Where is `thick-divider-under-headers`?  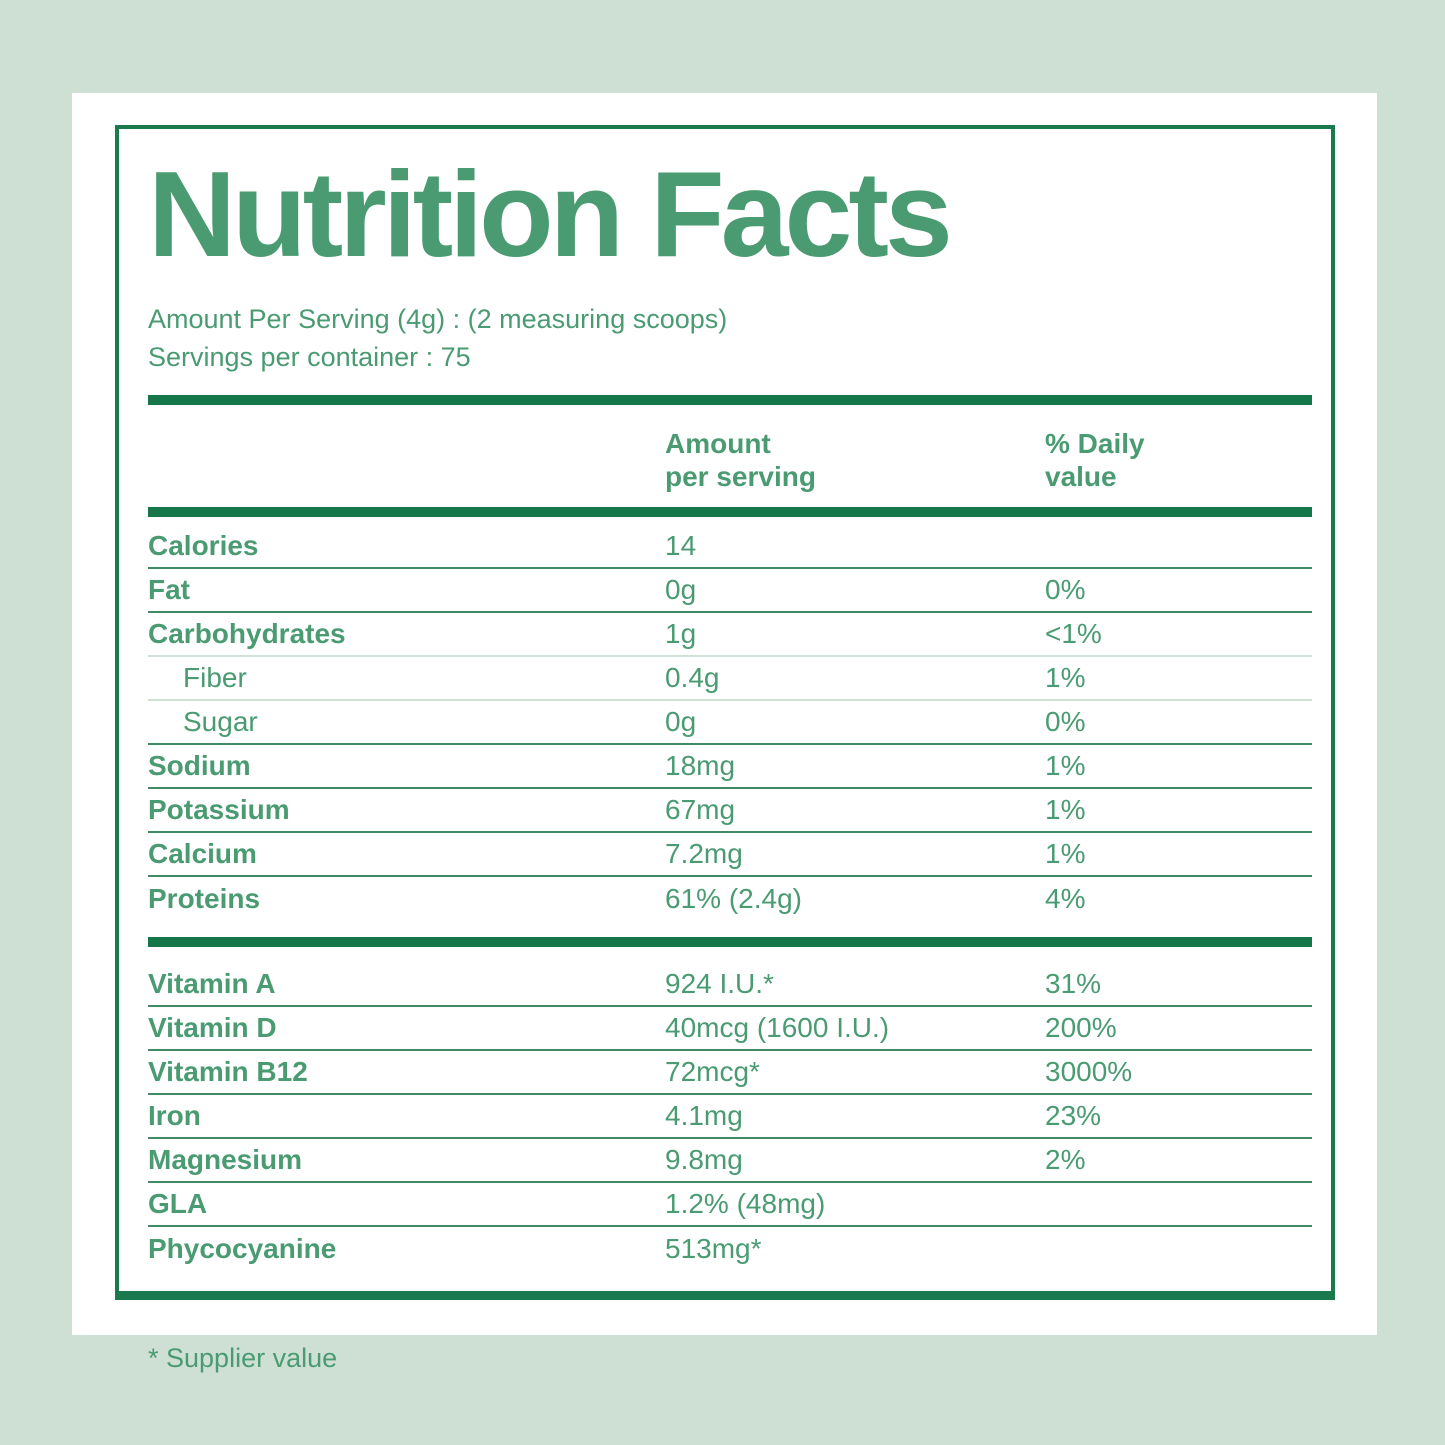
thick-divider-under-headers is located at coordinates (730, 512).